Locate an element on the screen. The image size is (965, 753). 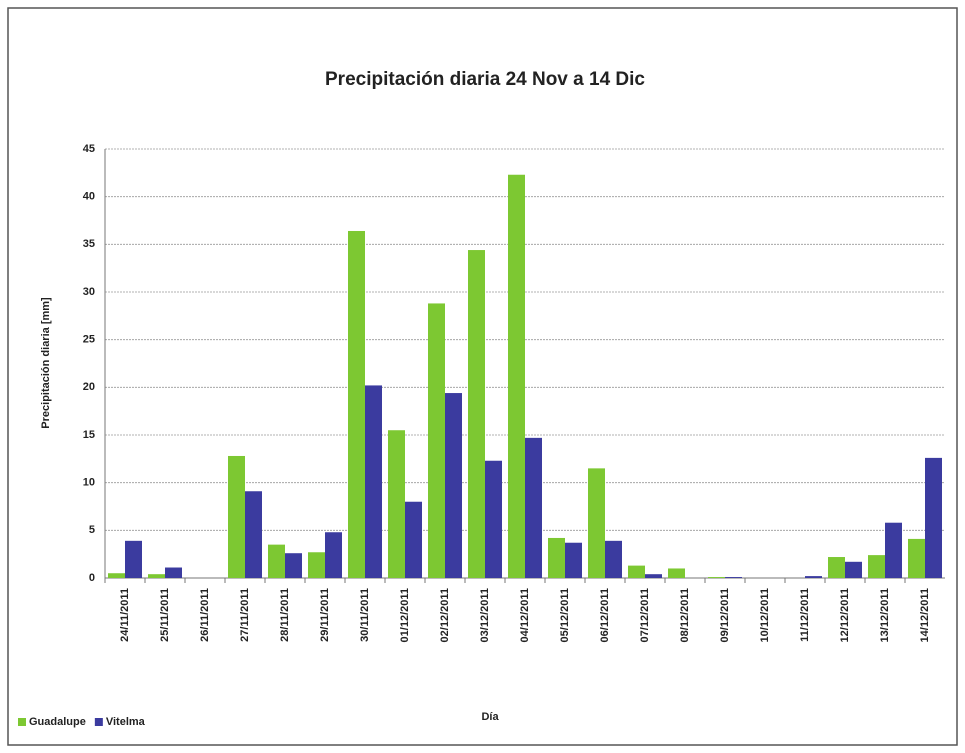
y-tick-label: 15 is located at coordinates (89, 435).